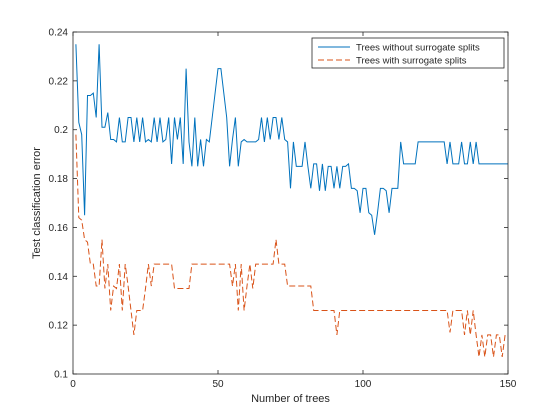  I want to click on legend-label-without-surrogate: Trees without surrogate splits, so click(418, 48).